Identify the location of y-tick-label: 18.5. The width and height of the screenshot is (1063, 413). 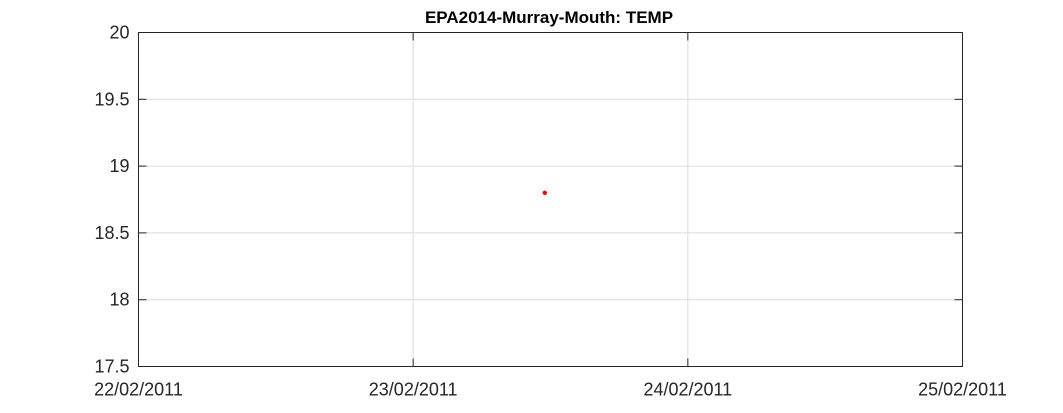
(111, 233).